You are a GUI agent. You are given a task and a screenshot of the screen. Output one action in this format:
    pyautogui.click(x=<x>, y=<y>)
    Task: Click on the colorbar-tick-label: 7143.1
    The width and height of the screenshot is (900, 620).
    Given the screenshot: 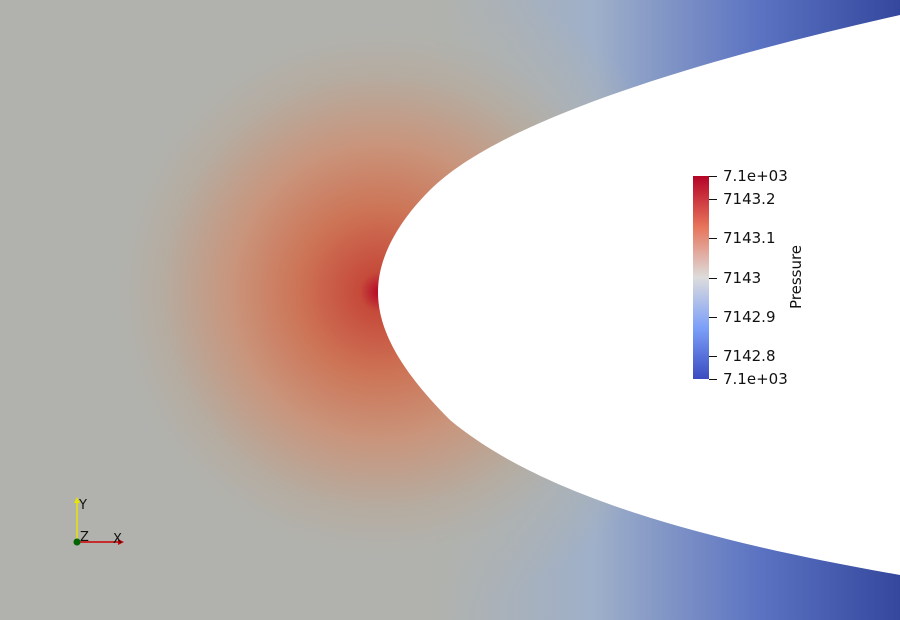 What is the action you would take?
    pyautogui.click(x=749, y=238)
    